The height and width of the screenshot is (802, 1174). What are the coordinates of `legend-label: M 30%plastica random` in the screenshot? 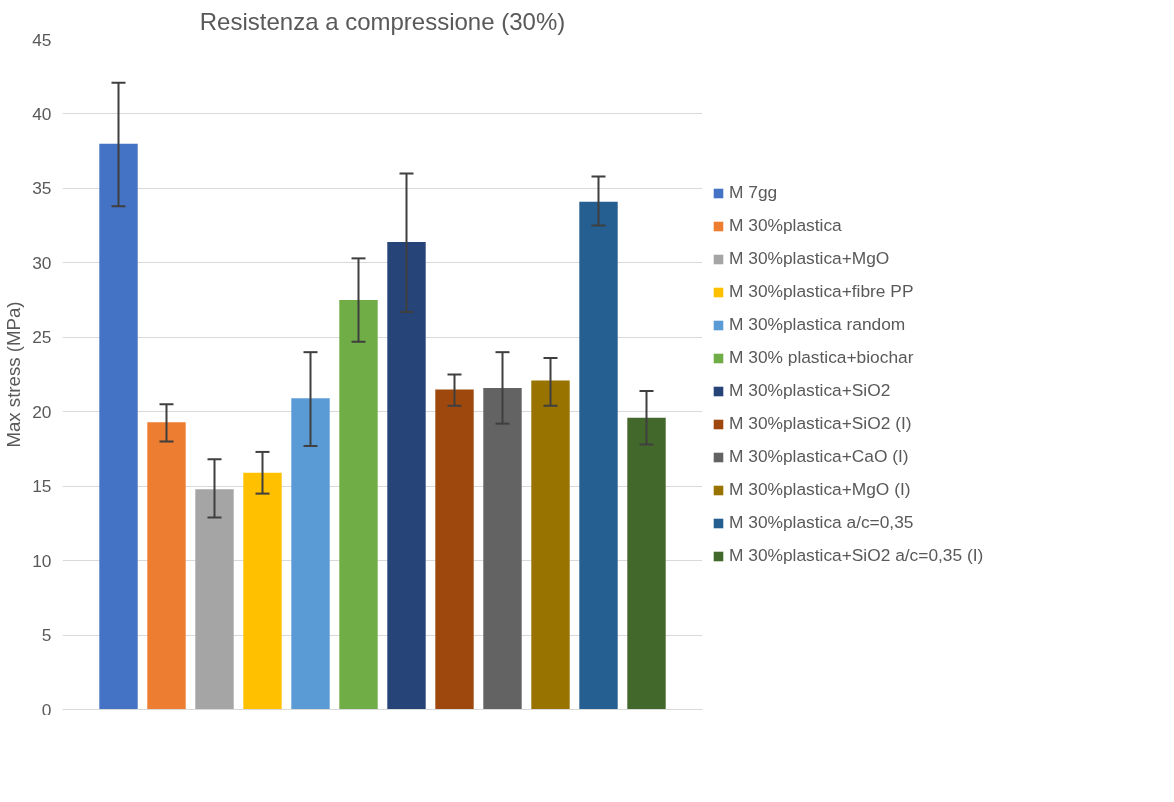 It's located at (817, 324).